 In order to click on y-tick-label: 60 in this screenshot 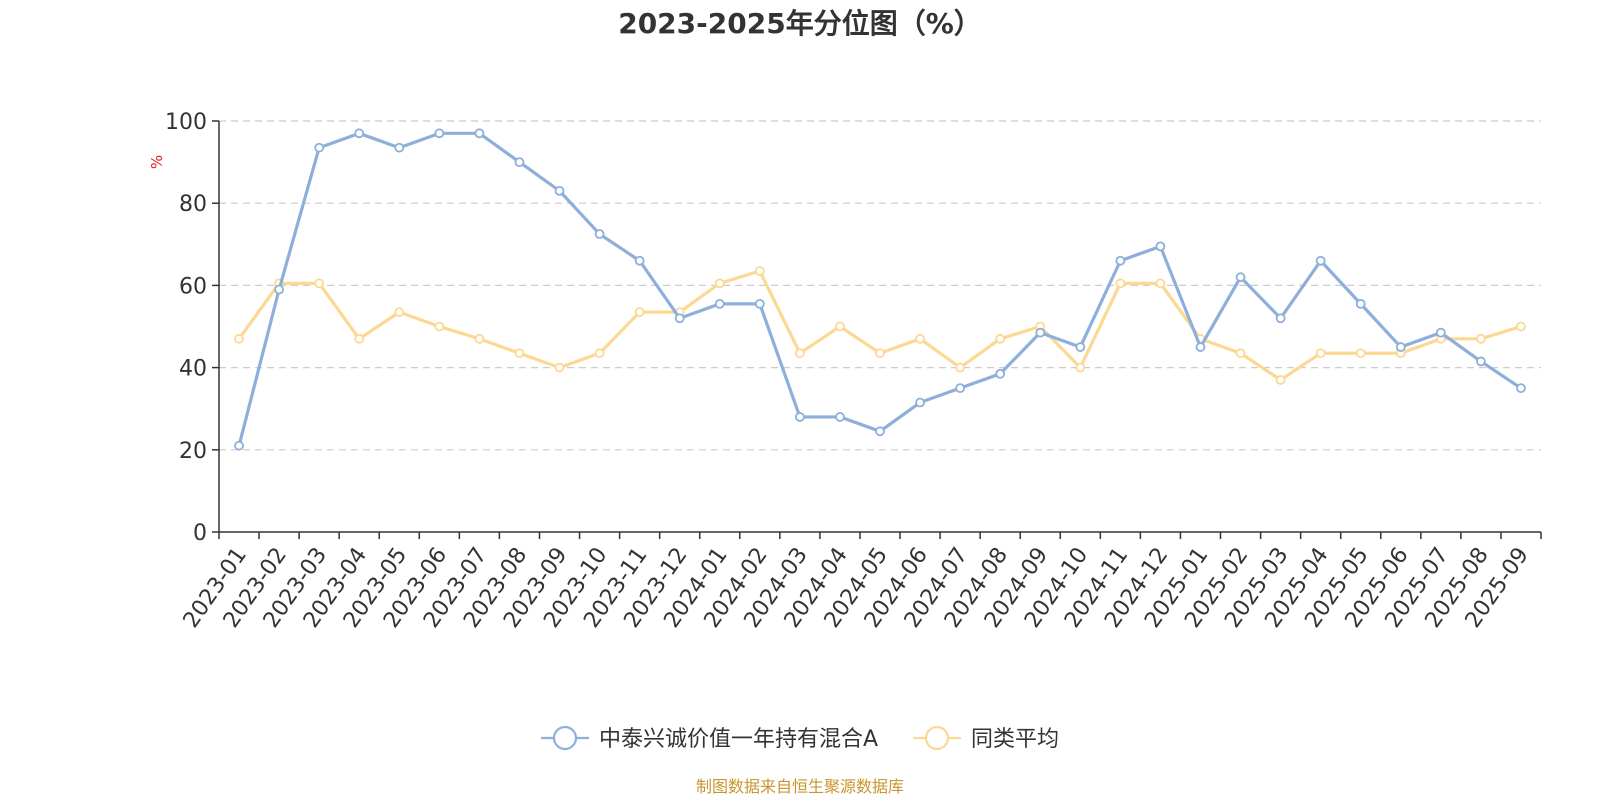, I will do `click(193, 286)`.